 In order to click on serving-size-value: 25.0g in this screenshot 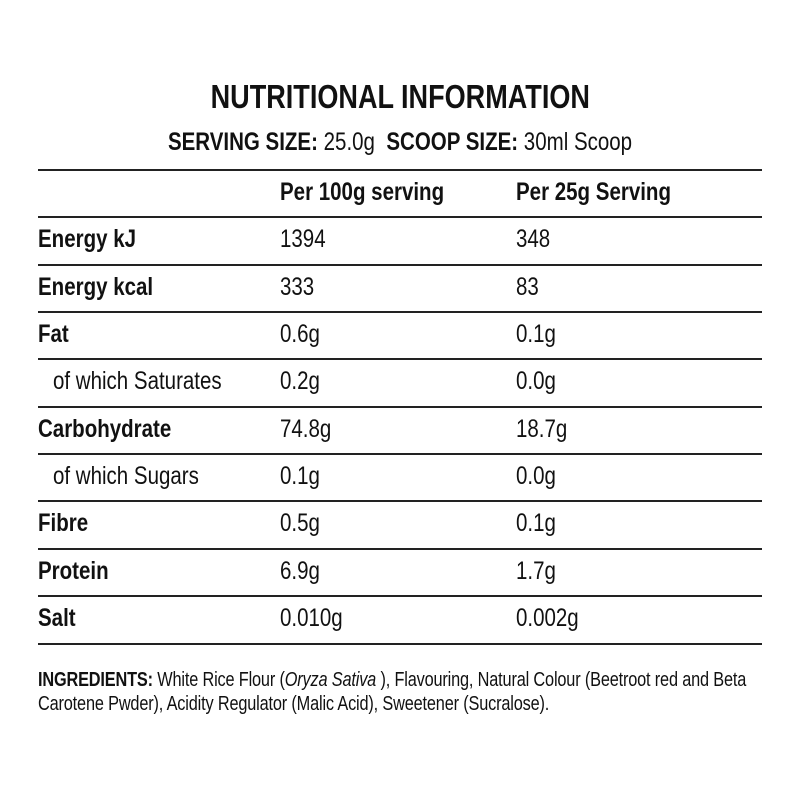, I will do `click(349, 142)`.